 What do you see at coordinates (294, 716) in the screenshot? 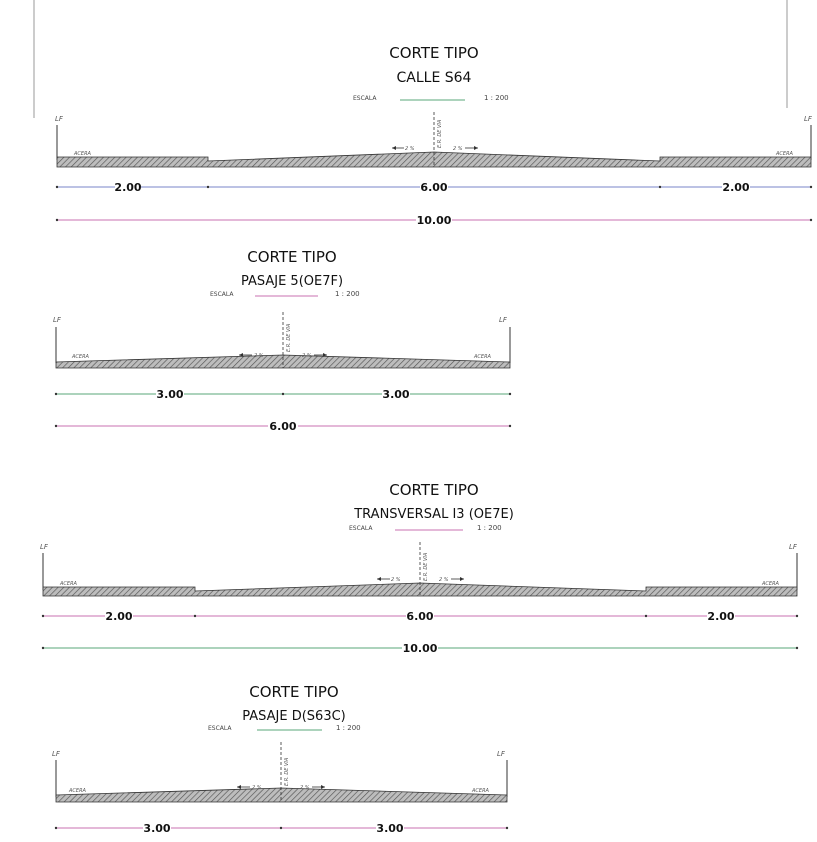
I see `section-subtitle: PASAJE D(S63C)` at bounding box center [294, 716].